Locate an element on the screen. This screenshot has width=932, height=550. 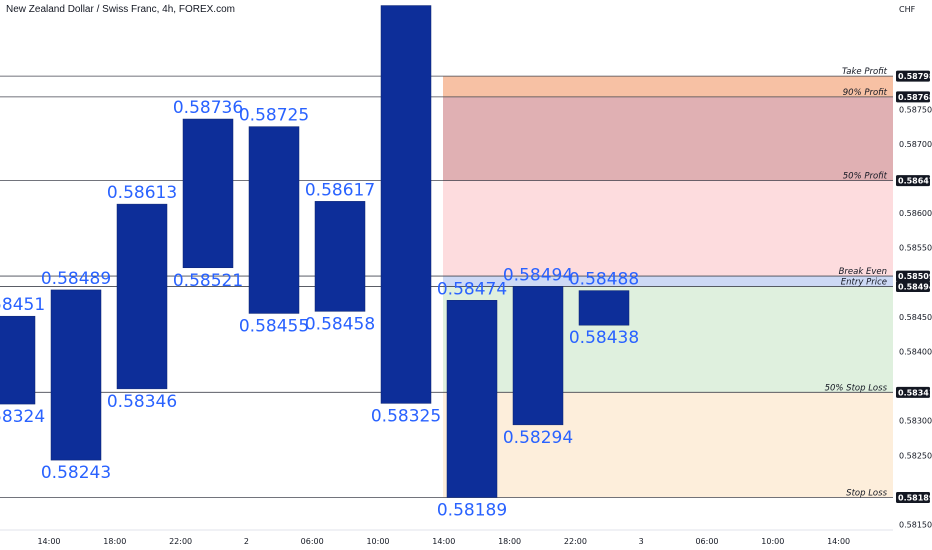
level-label-50-stop-loss: 50% Stop Loss is located at coordinates (856, 388).